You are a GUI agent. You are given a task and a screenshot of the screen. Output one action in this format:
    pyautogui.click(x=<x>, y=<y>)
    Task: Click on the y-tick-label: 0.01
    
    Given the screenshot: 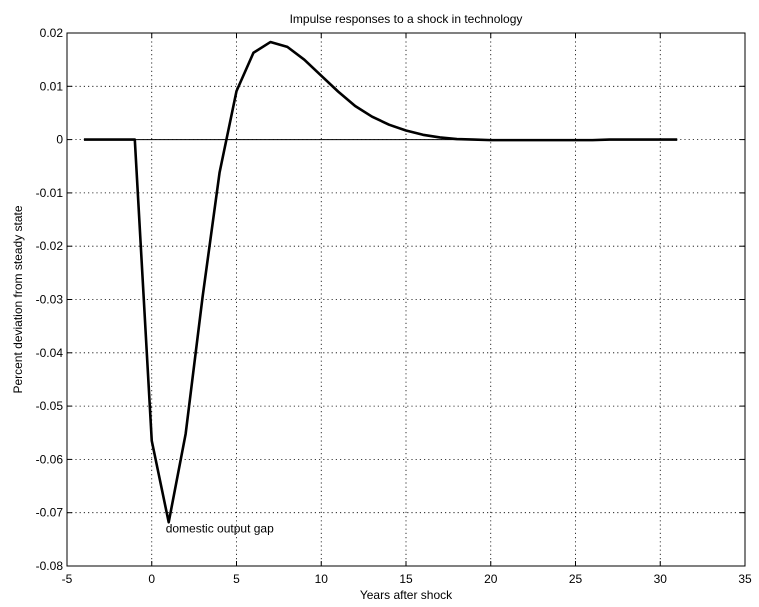 What is the action you would take?
    pyautogui.click(x=52, y=86)
    